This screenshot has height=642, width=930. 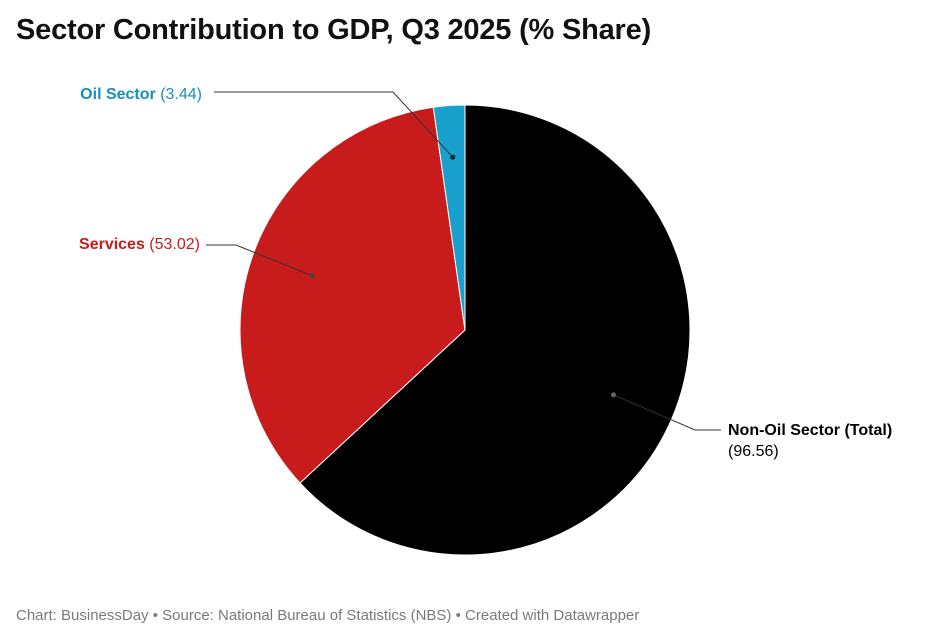 What do you see at coordinates (810, 430) in the screenshot?
I see `label-non-oil-sector-total-name: Non-Oil Sector (Total)` at bounding box center [810, 430].